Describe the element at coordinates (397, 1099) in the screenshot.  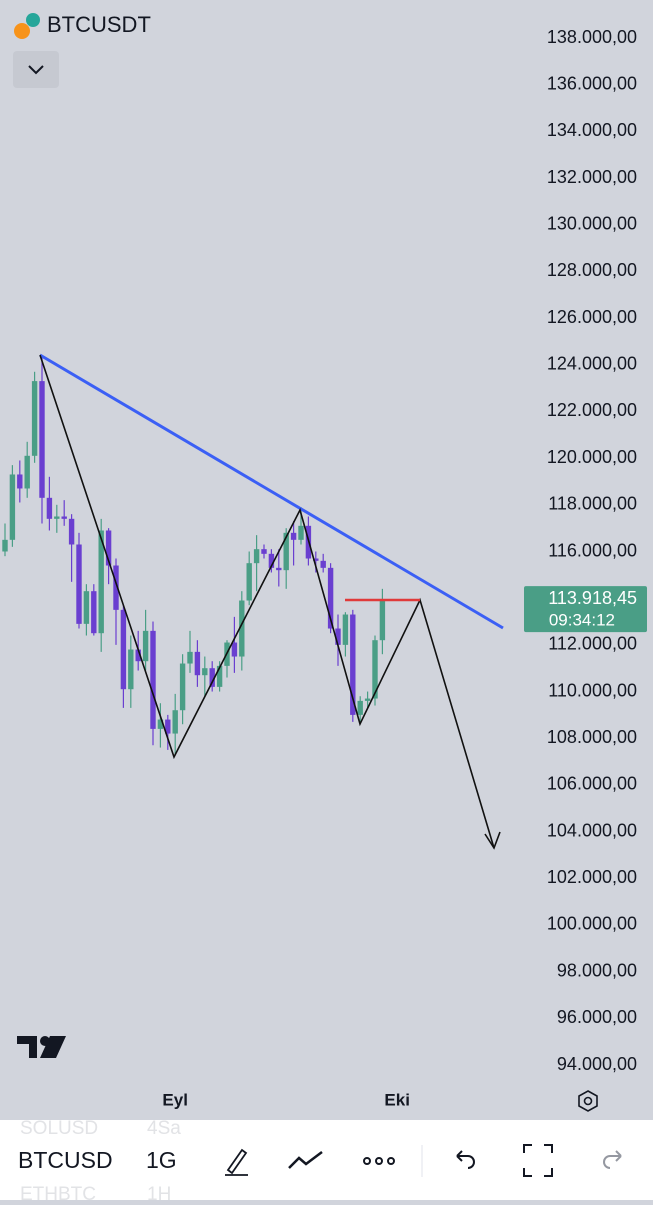
I see `x-tick-label: Eki` at that location.